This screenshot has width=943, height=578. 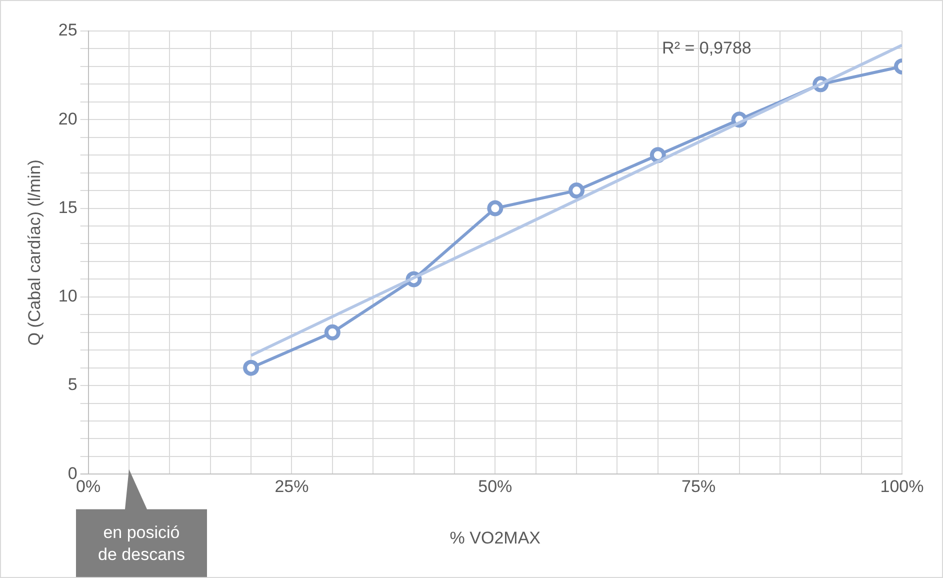 What do you see at coordinates (68, 30) in the screenshot?
I see `y-tick-label: 25` at bounding box center [68, 30].